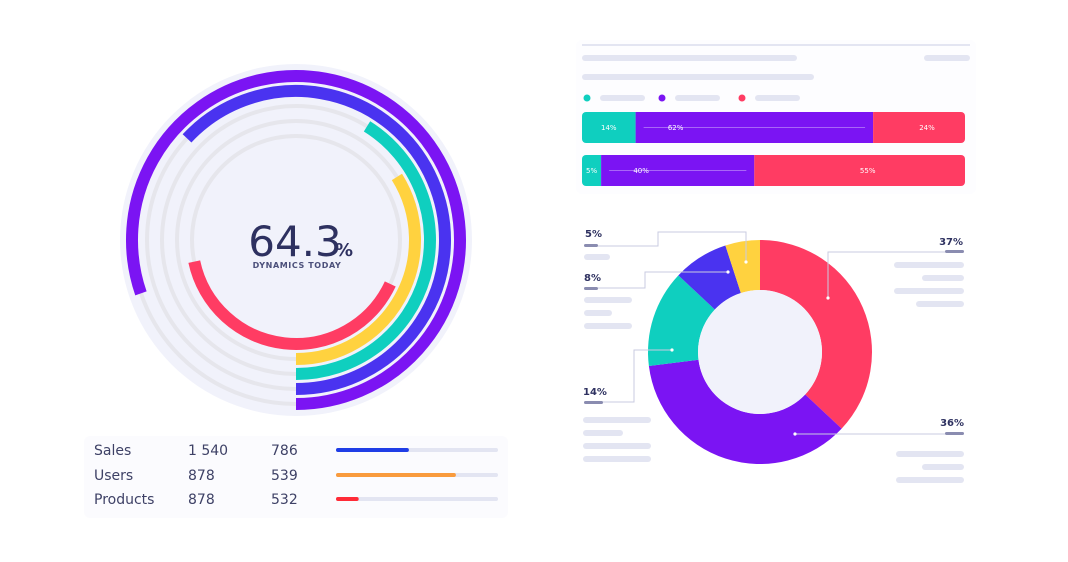  Describe the element at coordinates (201, 500) in the screenshot. I see `row-v1-products: 878` at that location.